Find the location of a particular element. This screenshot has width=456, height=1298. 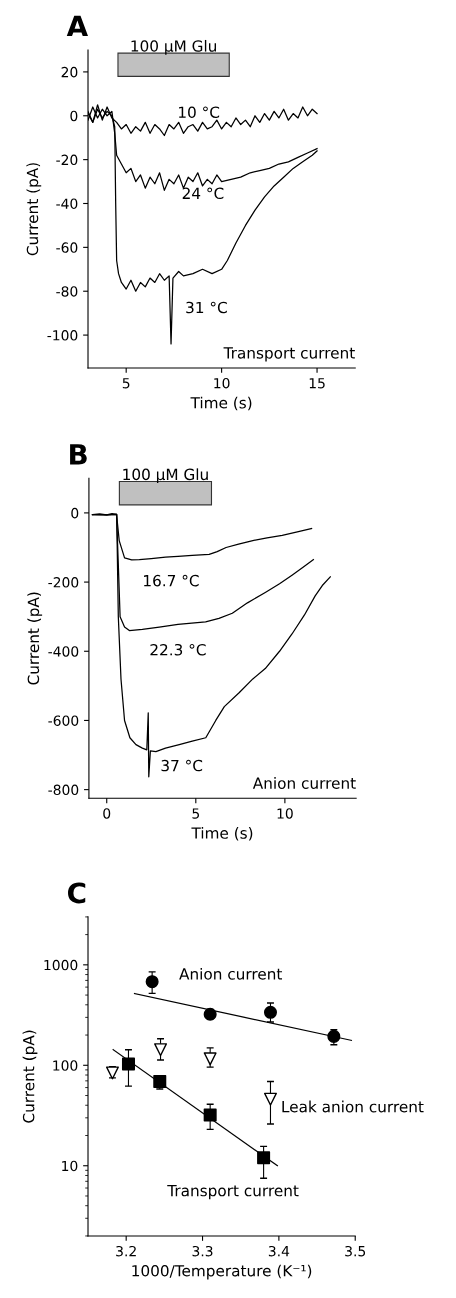

y-tick-label: -200 is located at coordinates (63, 582).